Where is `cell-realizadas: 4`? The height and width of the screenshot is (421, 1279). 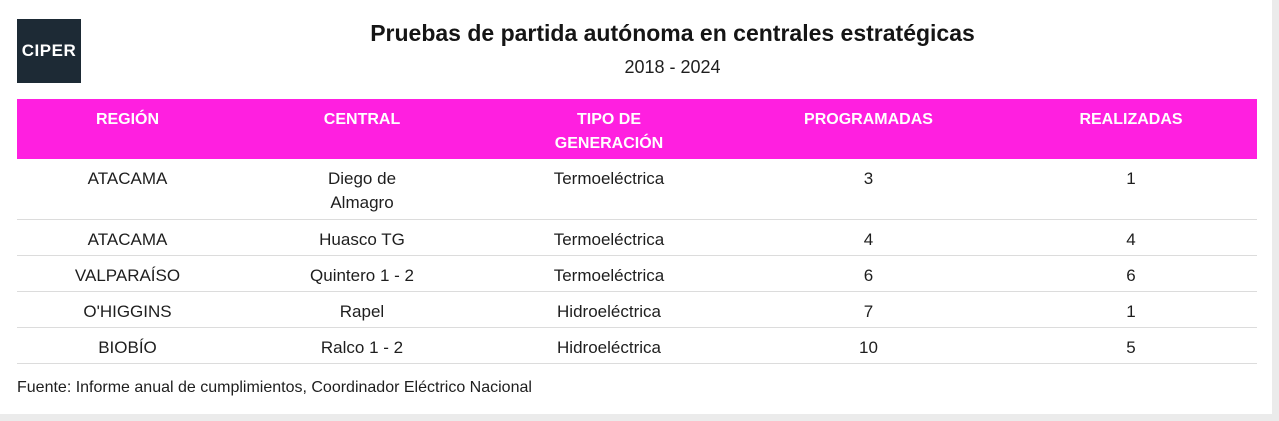 cell-realizadas: 4 is located at coordinates (1131, 237).